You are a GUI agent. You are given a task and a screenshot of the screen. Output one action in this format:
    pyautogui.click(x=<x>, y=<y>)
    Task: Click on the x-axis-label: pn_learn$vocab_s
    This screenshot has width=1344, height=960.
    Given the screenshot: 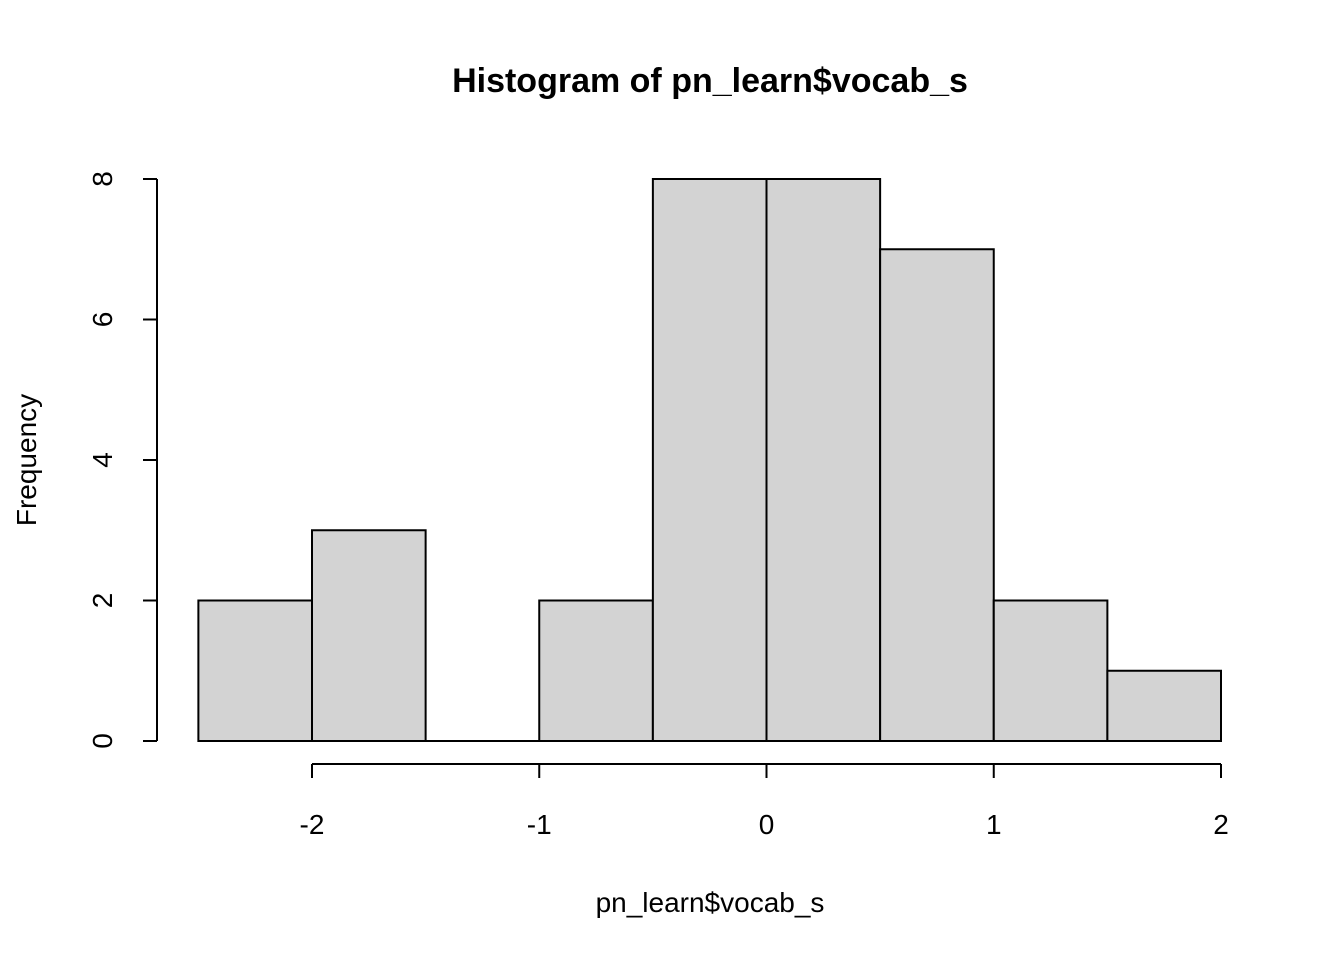 What is the action you would take?
    pyautogui.click(x=710, y=902)
    